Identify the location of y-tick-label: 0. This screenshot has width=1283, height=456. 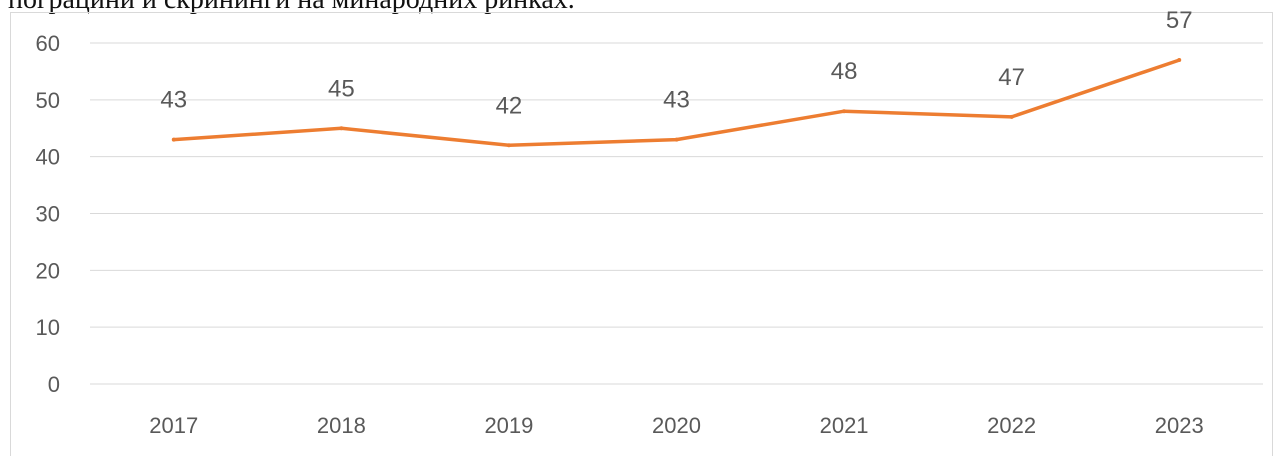
(54, 384).